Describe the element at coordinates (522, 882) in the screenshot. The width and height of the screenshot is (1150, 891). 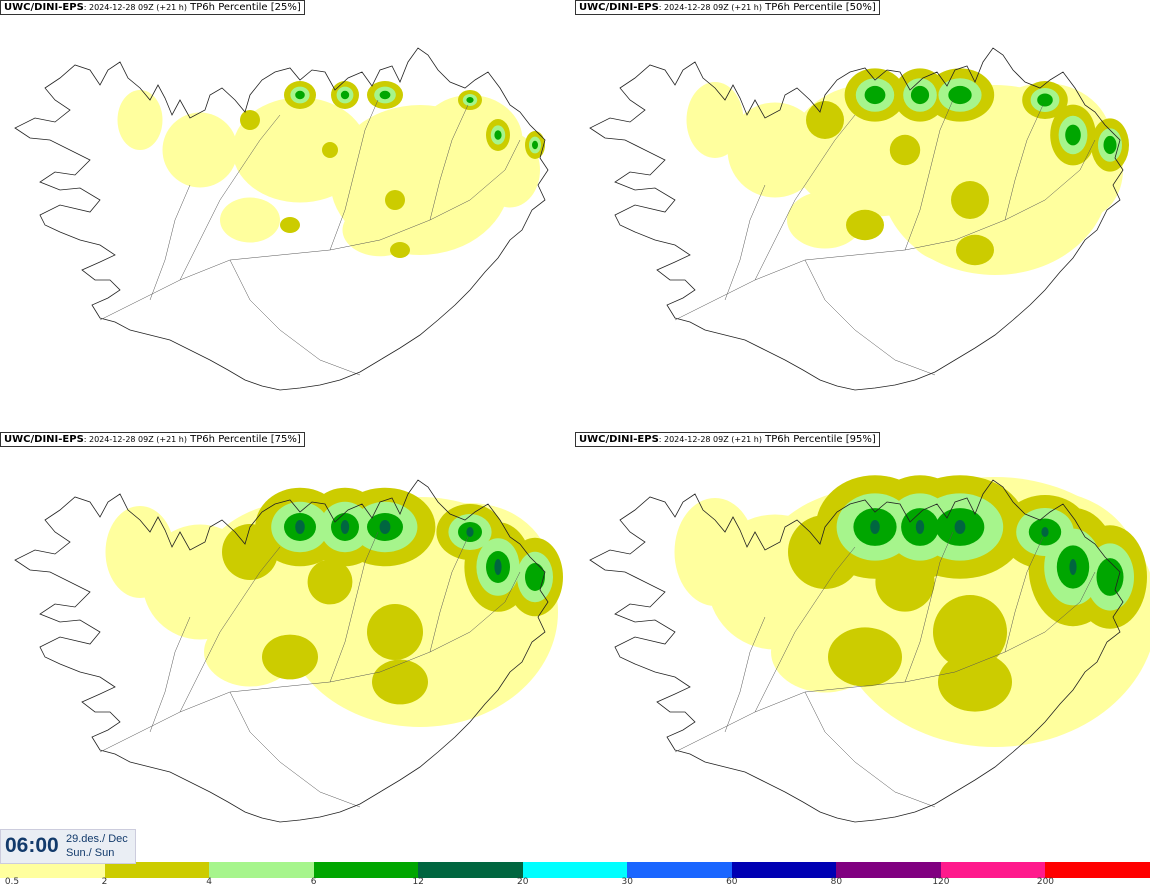
I see `colorbar-tick-label: 20` at that location.